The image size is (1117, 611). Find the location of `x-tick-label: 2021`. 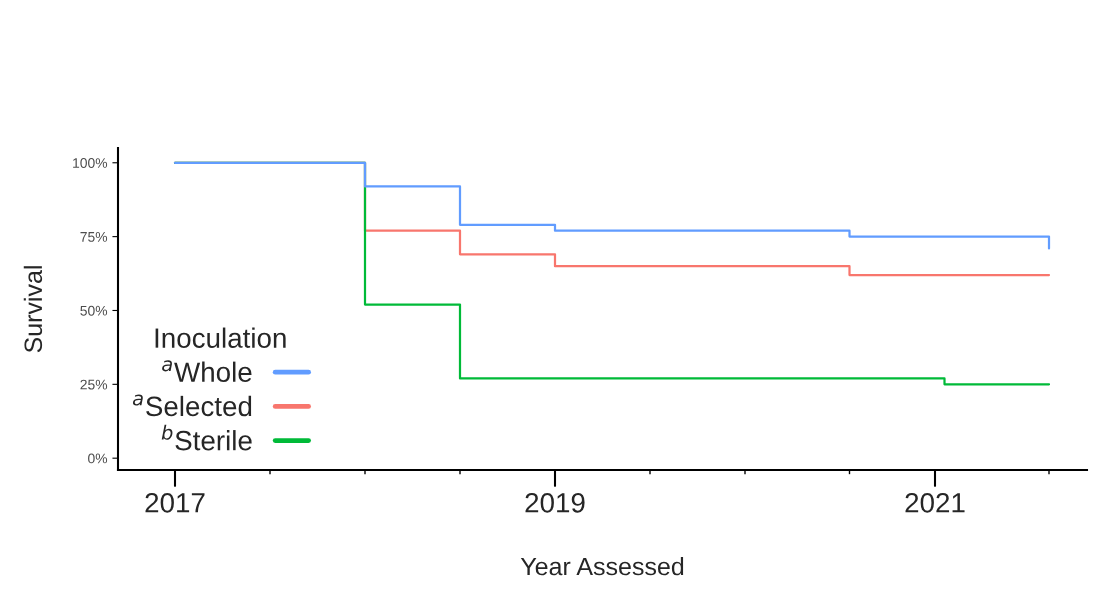

x-tick-label: 2021 is located at coordinates (935, 502).